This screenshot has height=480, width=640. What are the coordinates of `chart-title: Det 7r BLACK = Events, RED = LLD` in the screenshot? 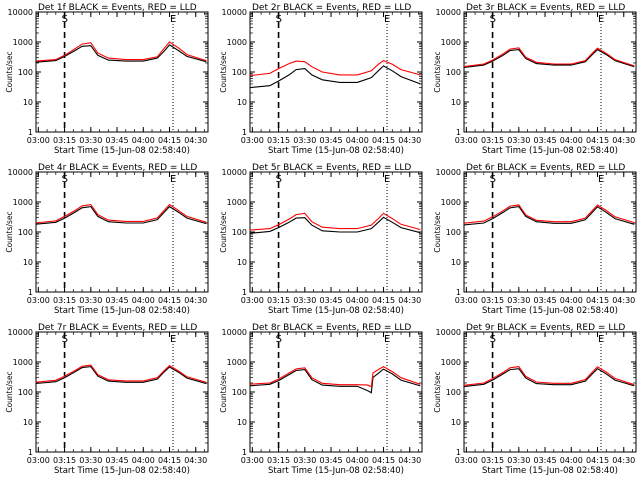 It's located at (117, 328).